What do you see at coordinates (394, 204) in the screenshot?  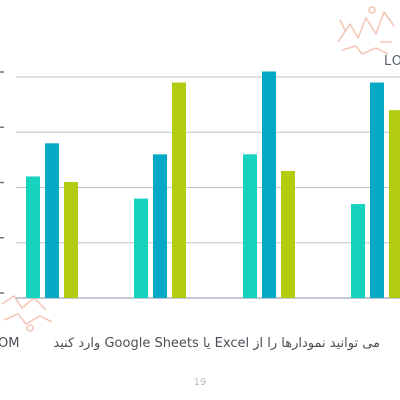 I see `bar-series3-group4` at bounding box center [394, 204].